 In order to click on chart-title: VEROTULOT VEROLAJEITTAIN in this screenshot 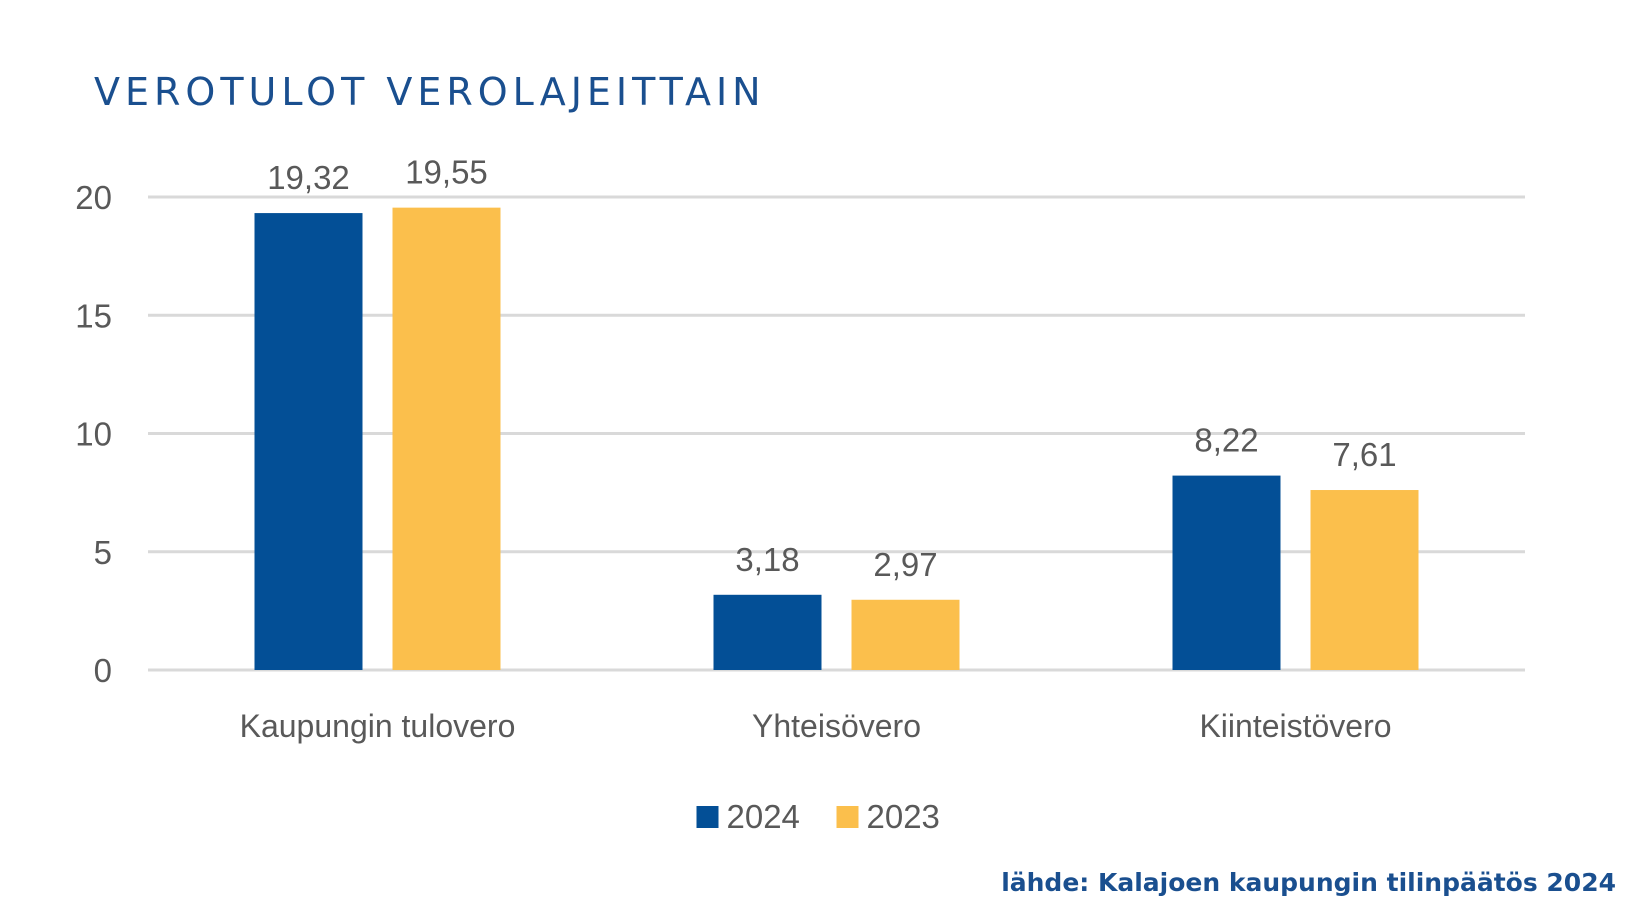, I will do `click(430, 92)`.